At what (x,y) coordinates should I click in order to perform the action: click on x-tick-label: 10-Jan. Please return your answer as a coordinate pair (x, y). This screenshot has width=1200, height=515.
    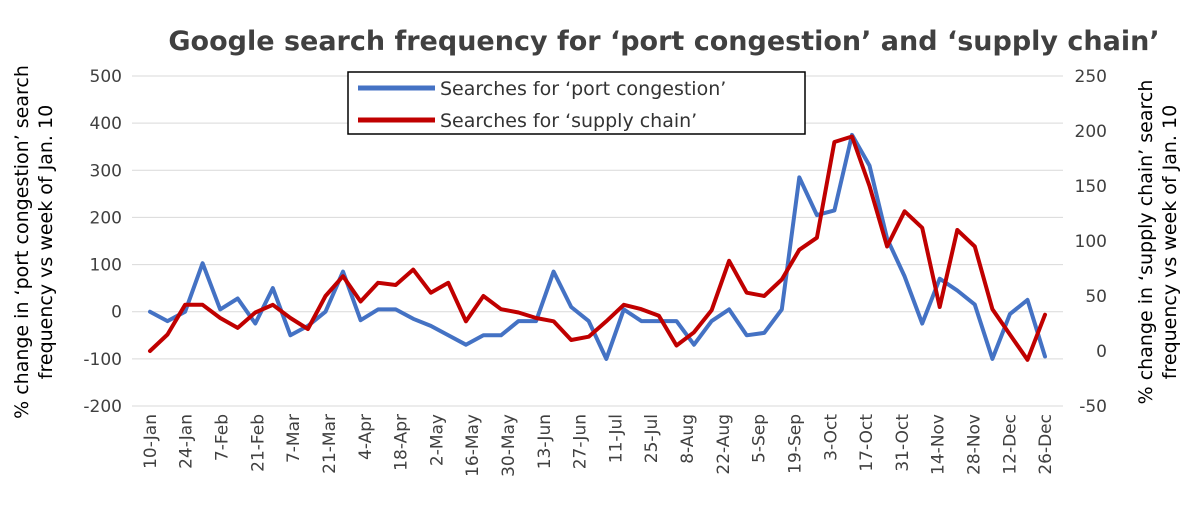
    Looking at the image, I should click on (151, 441).